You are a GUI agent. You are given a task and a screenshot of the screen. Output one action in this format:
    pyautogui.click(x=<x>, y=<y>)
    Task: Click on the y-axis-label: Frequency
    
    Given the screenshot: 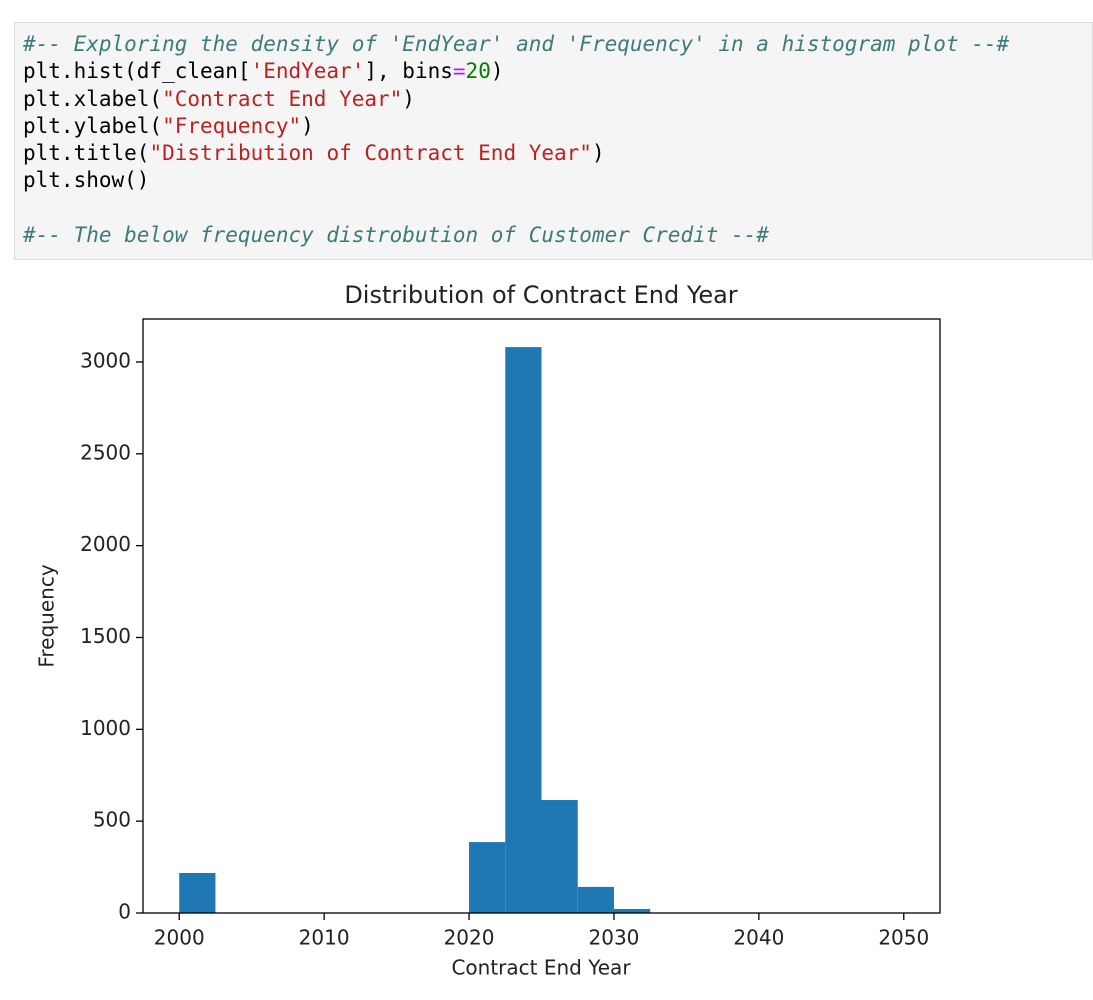 What is the action you would take?
    pyautogui.click(x=47, y=615)
    